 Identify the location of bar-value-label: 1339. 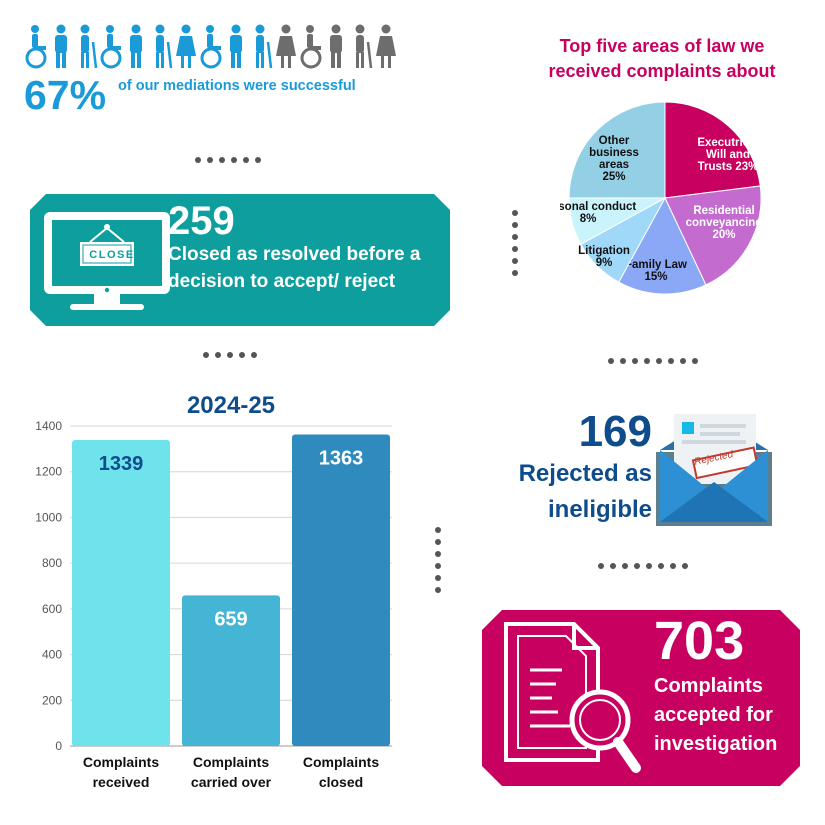
(121, 464).